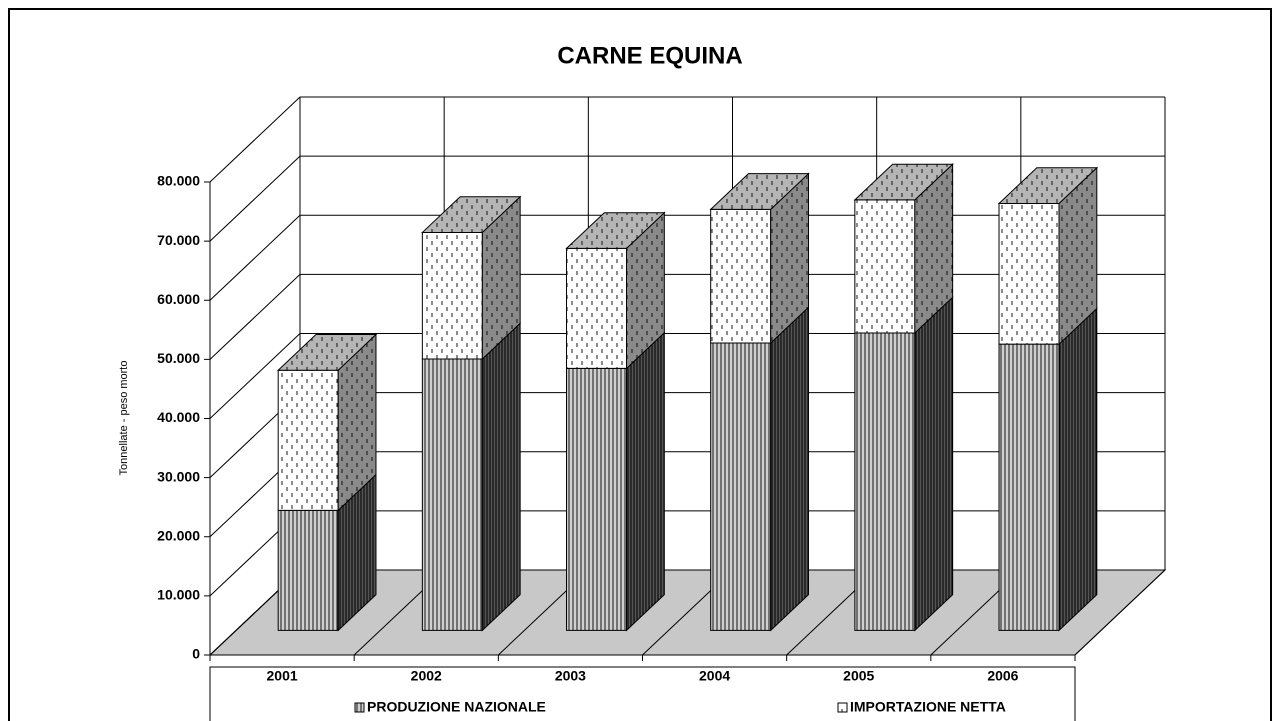  What do you see at coordinates (456, 707) in the screenshot?
I see `legend-label: PRODUZIONE NAZIONALE` at bounding box center [456, 707].